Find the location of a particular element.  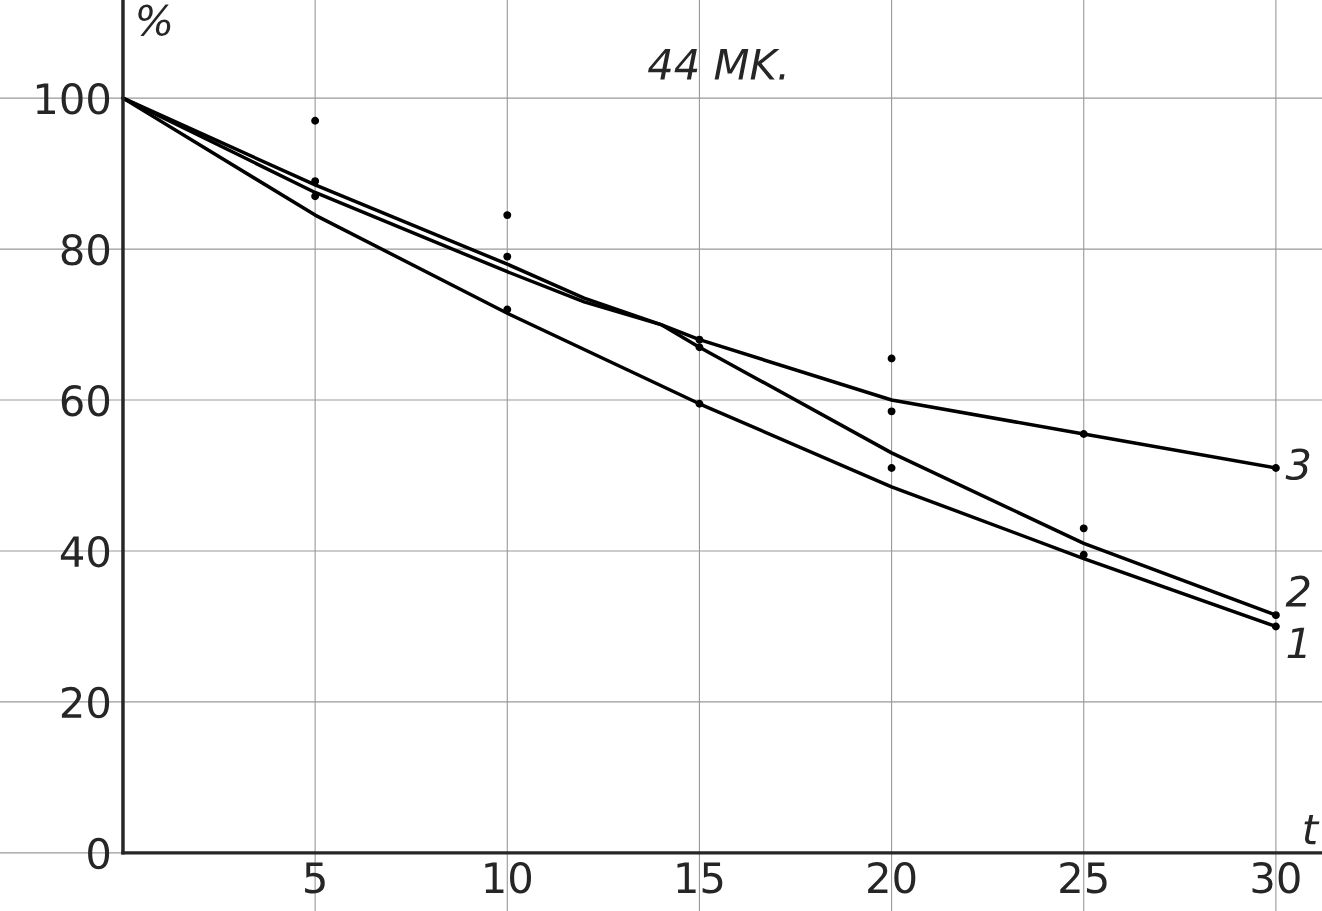

y-tick-label: 80 is located at coordinates (85, 249).